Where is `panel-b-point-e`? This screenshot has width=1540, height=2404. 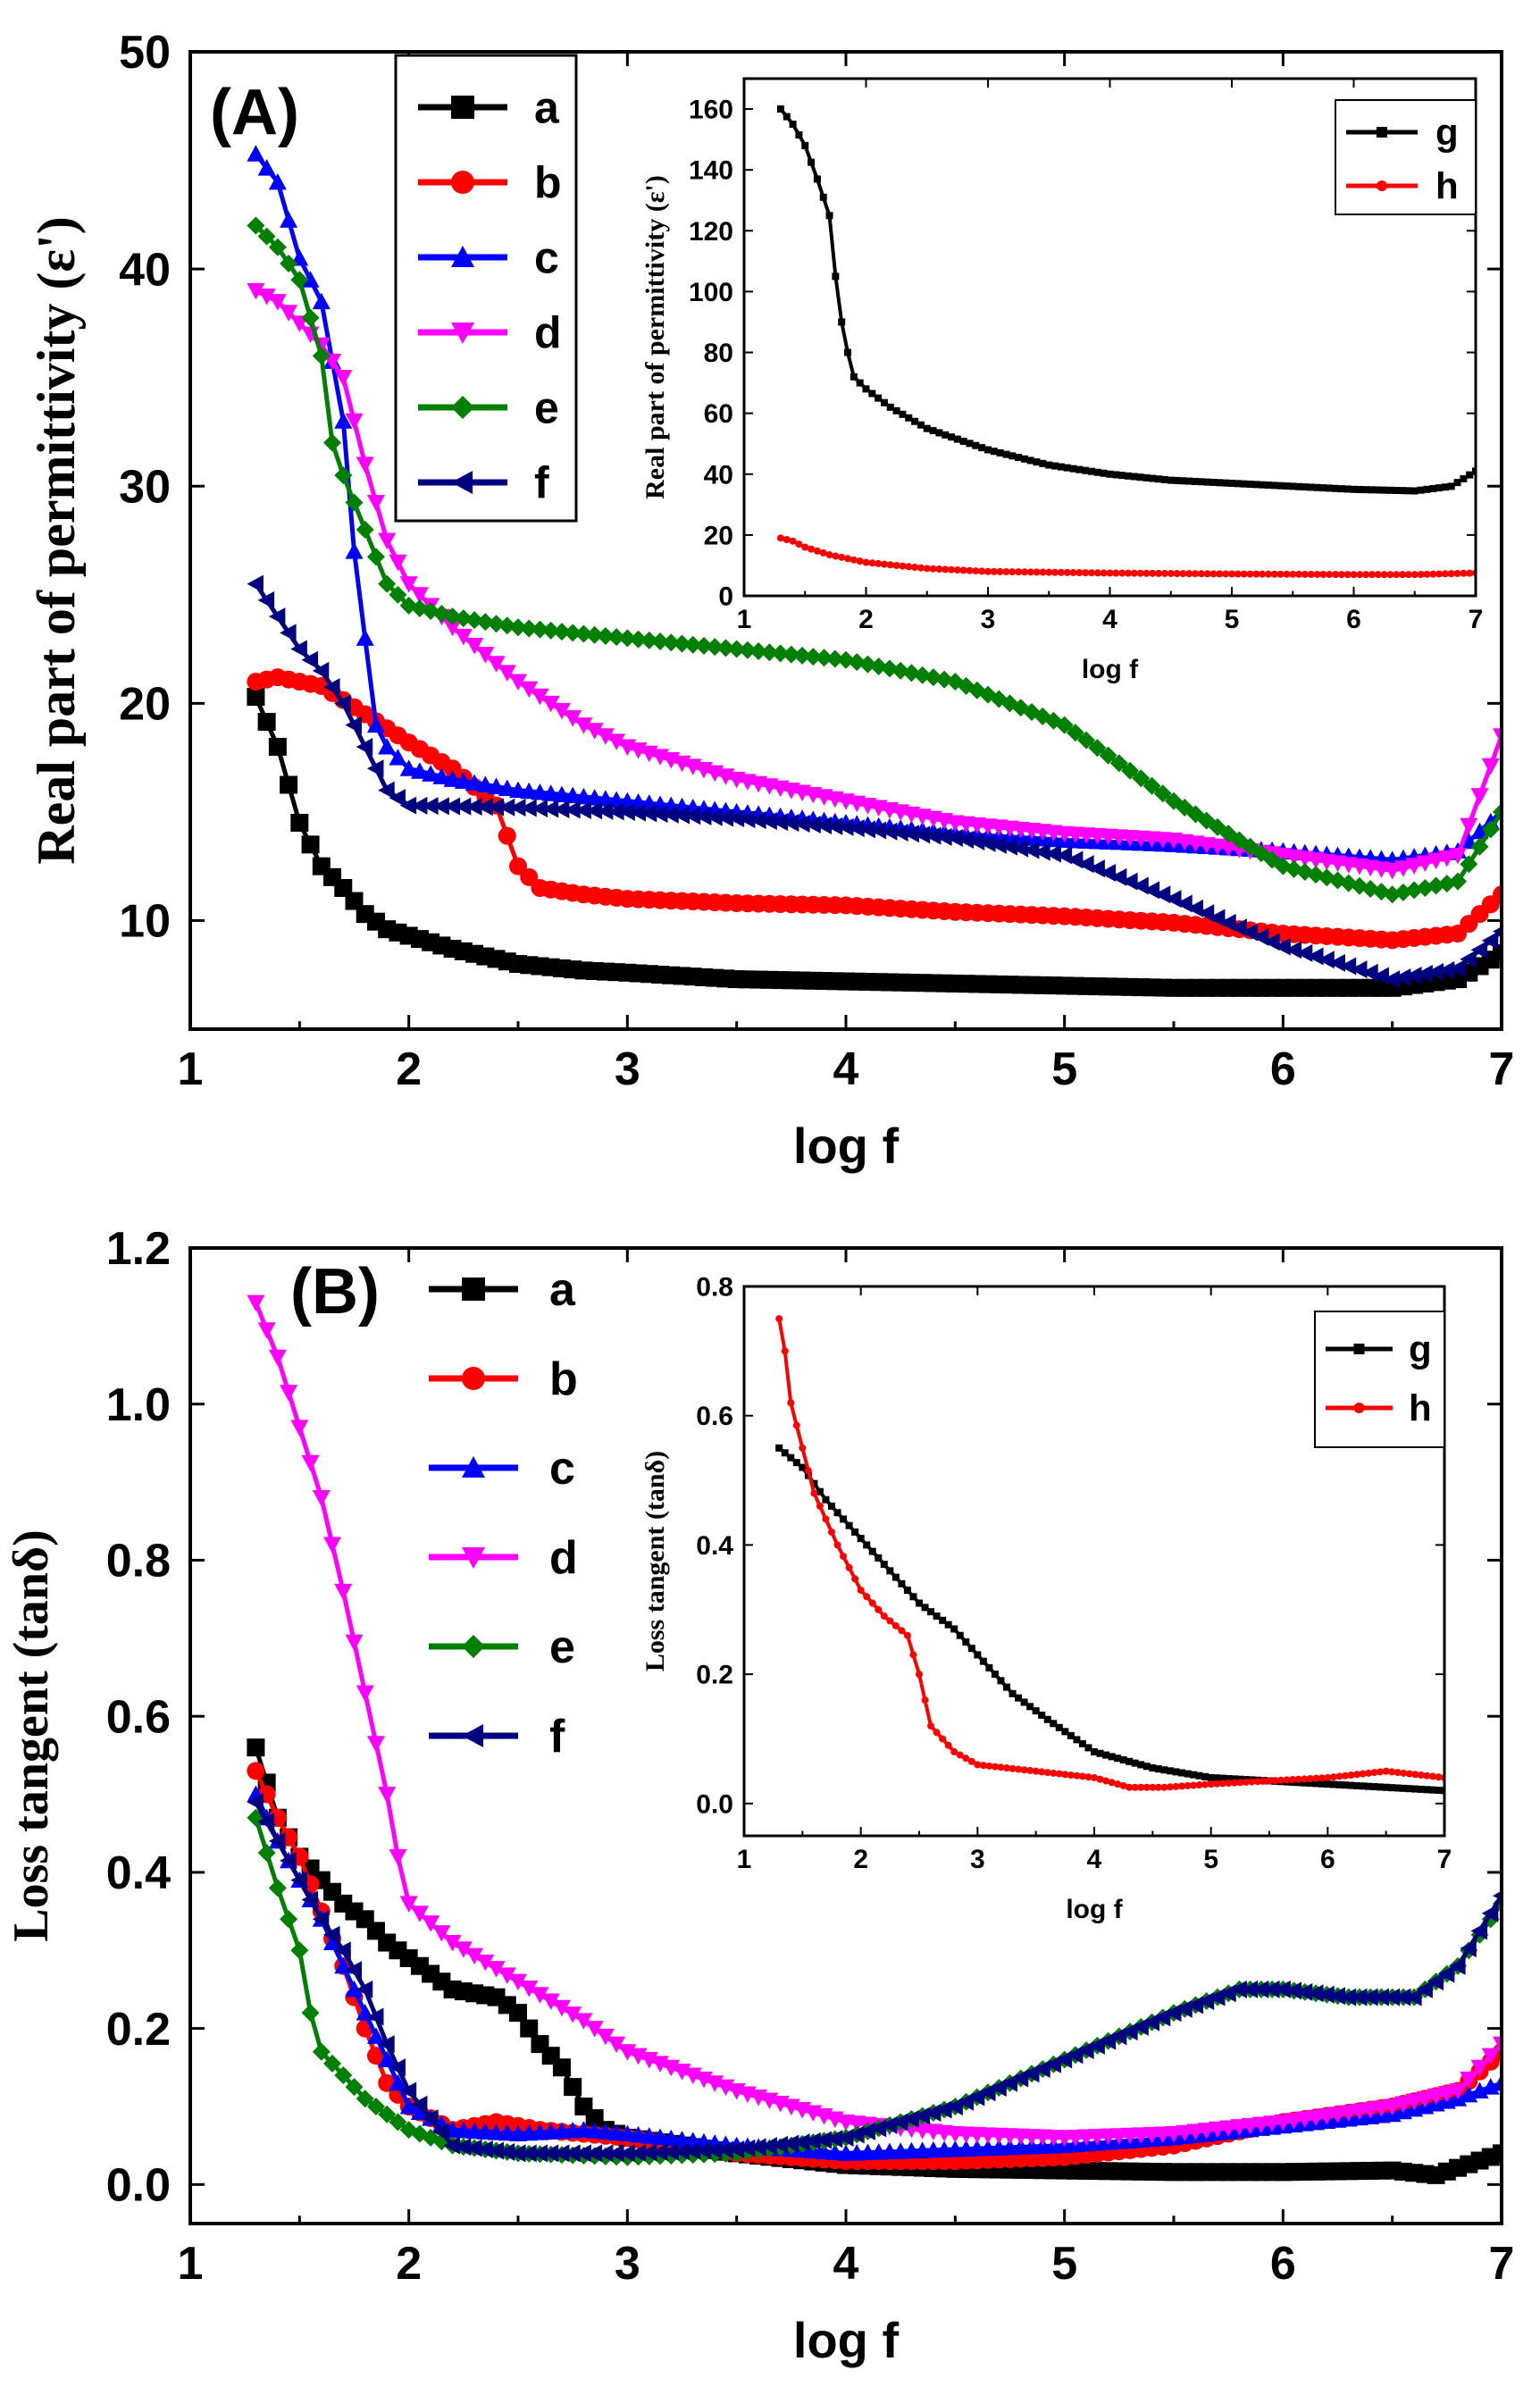 panel-b-point-e is located at coordinates (299, 1950).